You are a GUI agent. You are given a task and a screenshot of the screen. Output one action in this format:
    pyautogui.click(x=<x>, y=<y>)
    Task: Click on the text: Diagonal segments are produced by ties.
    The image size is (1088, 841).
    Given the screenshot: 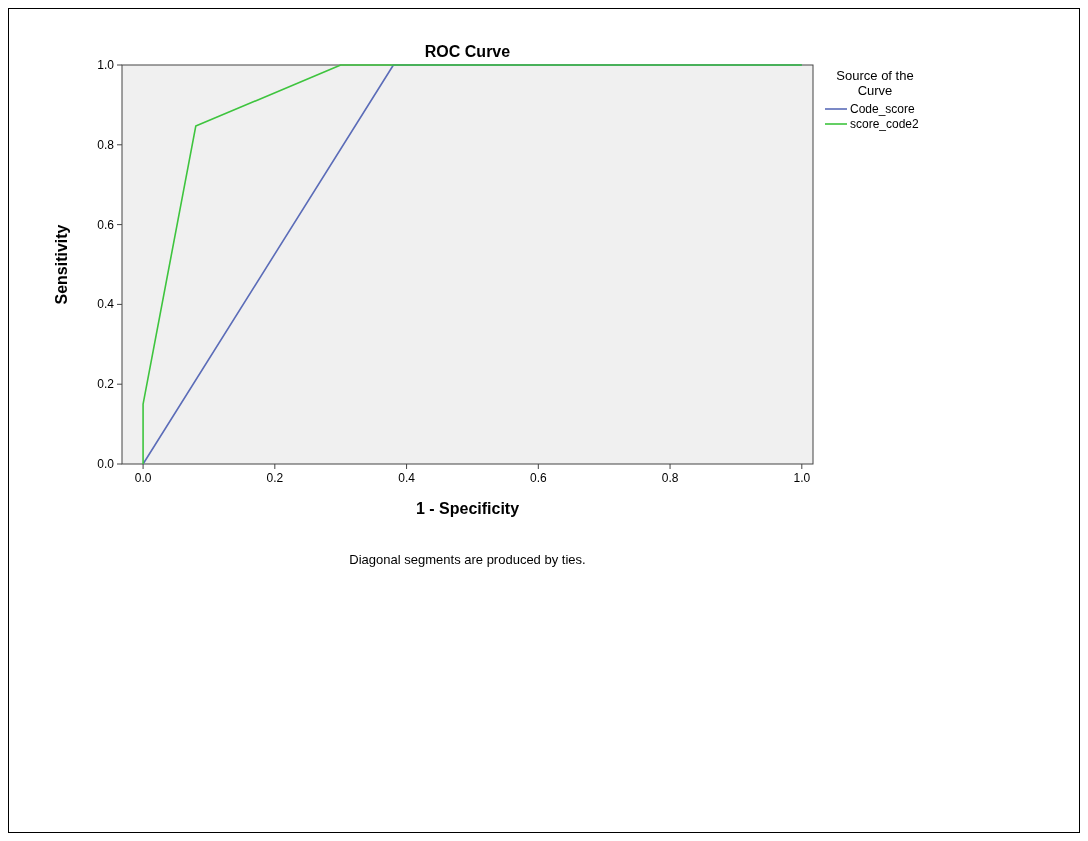 What is the action you would take?
    pyautogui.click(x=467, y=559)
    